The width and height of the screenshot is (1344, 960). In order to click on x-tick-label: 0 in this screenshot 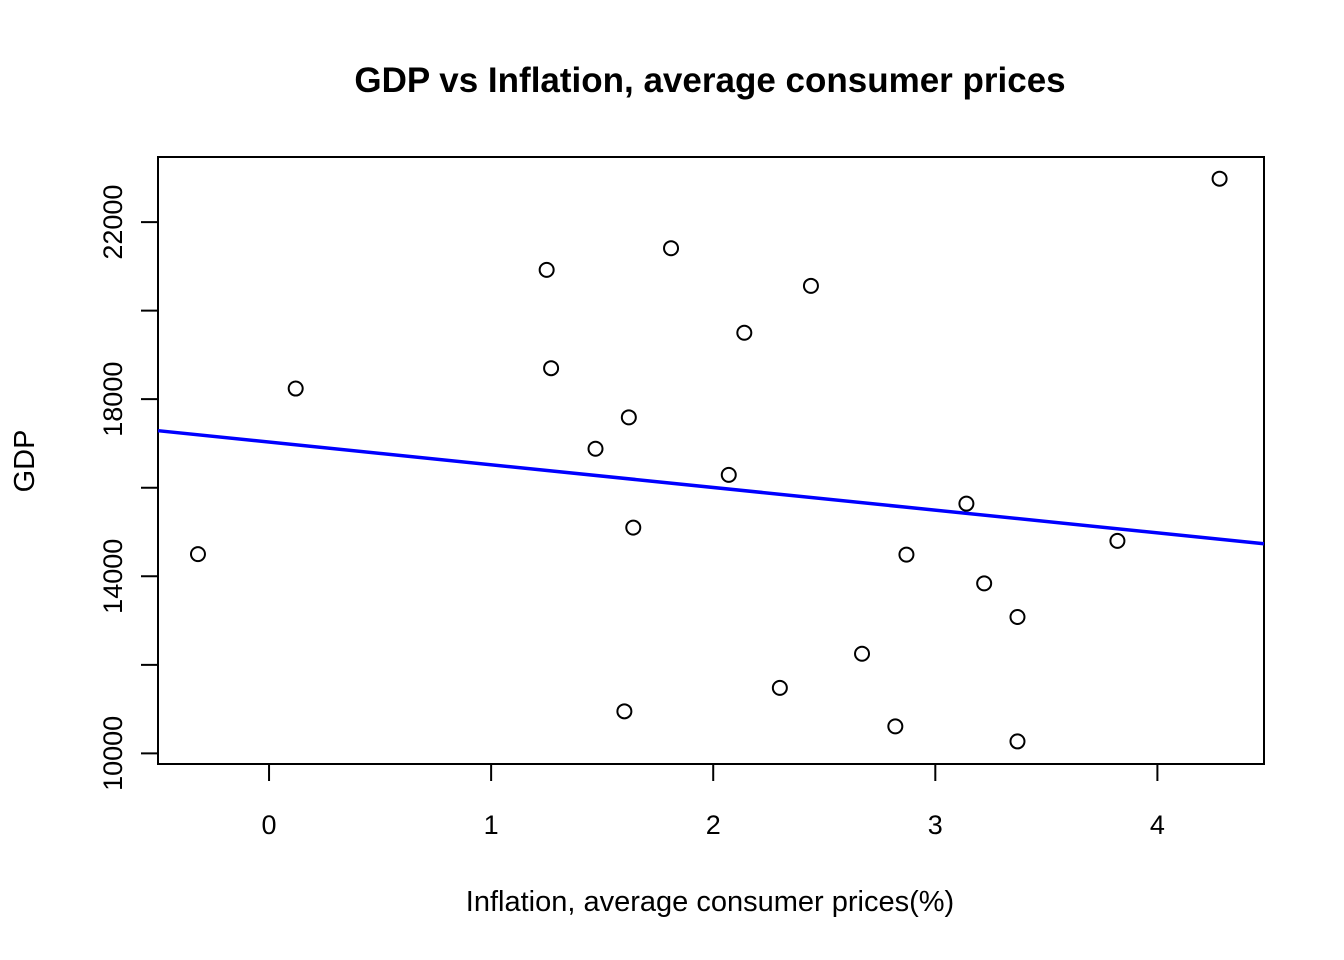, I will do `click(269, 825)`.